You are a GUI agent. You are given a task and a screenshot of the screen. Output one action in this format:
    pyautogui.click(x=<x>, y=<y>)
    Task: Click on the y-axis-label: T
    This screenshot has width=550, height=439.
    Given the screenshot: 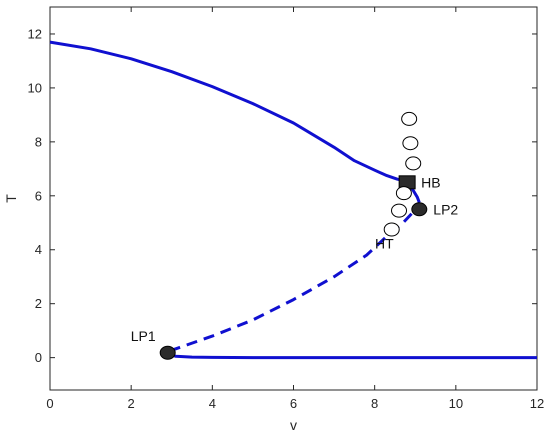 What is the action you would take?
    pyautogui.click(x=11, y=198)
    